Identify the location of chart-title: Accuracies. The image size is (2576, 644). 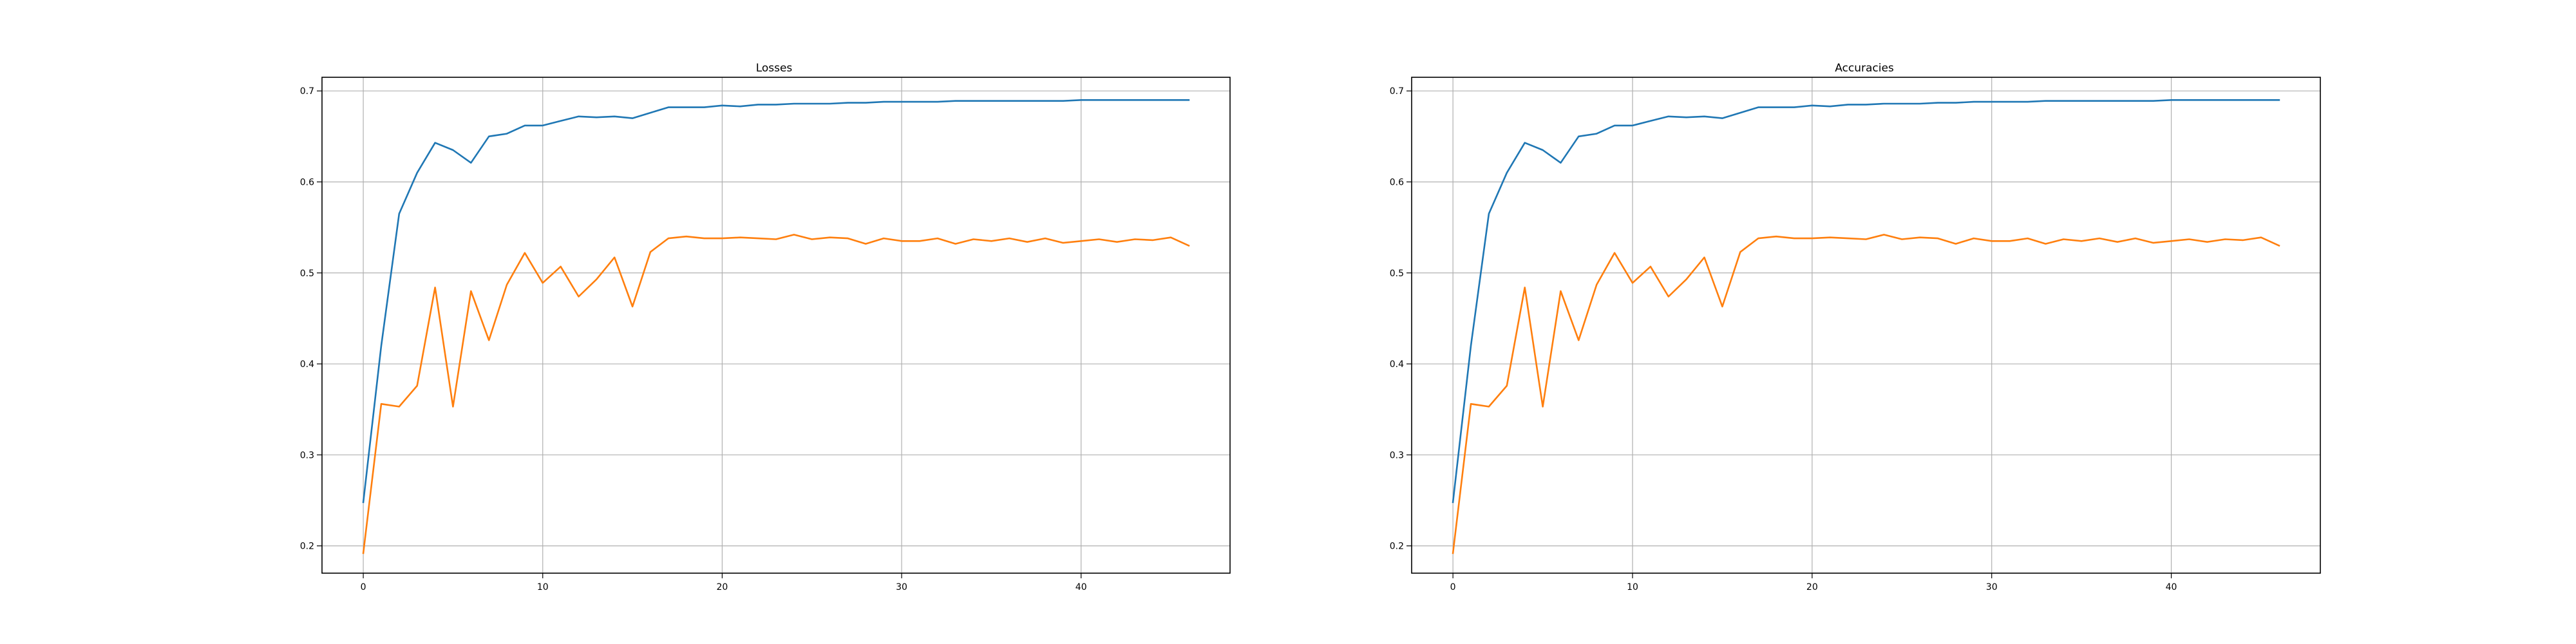
(1865, 68).